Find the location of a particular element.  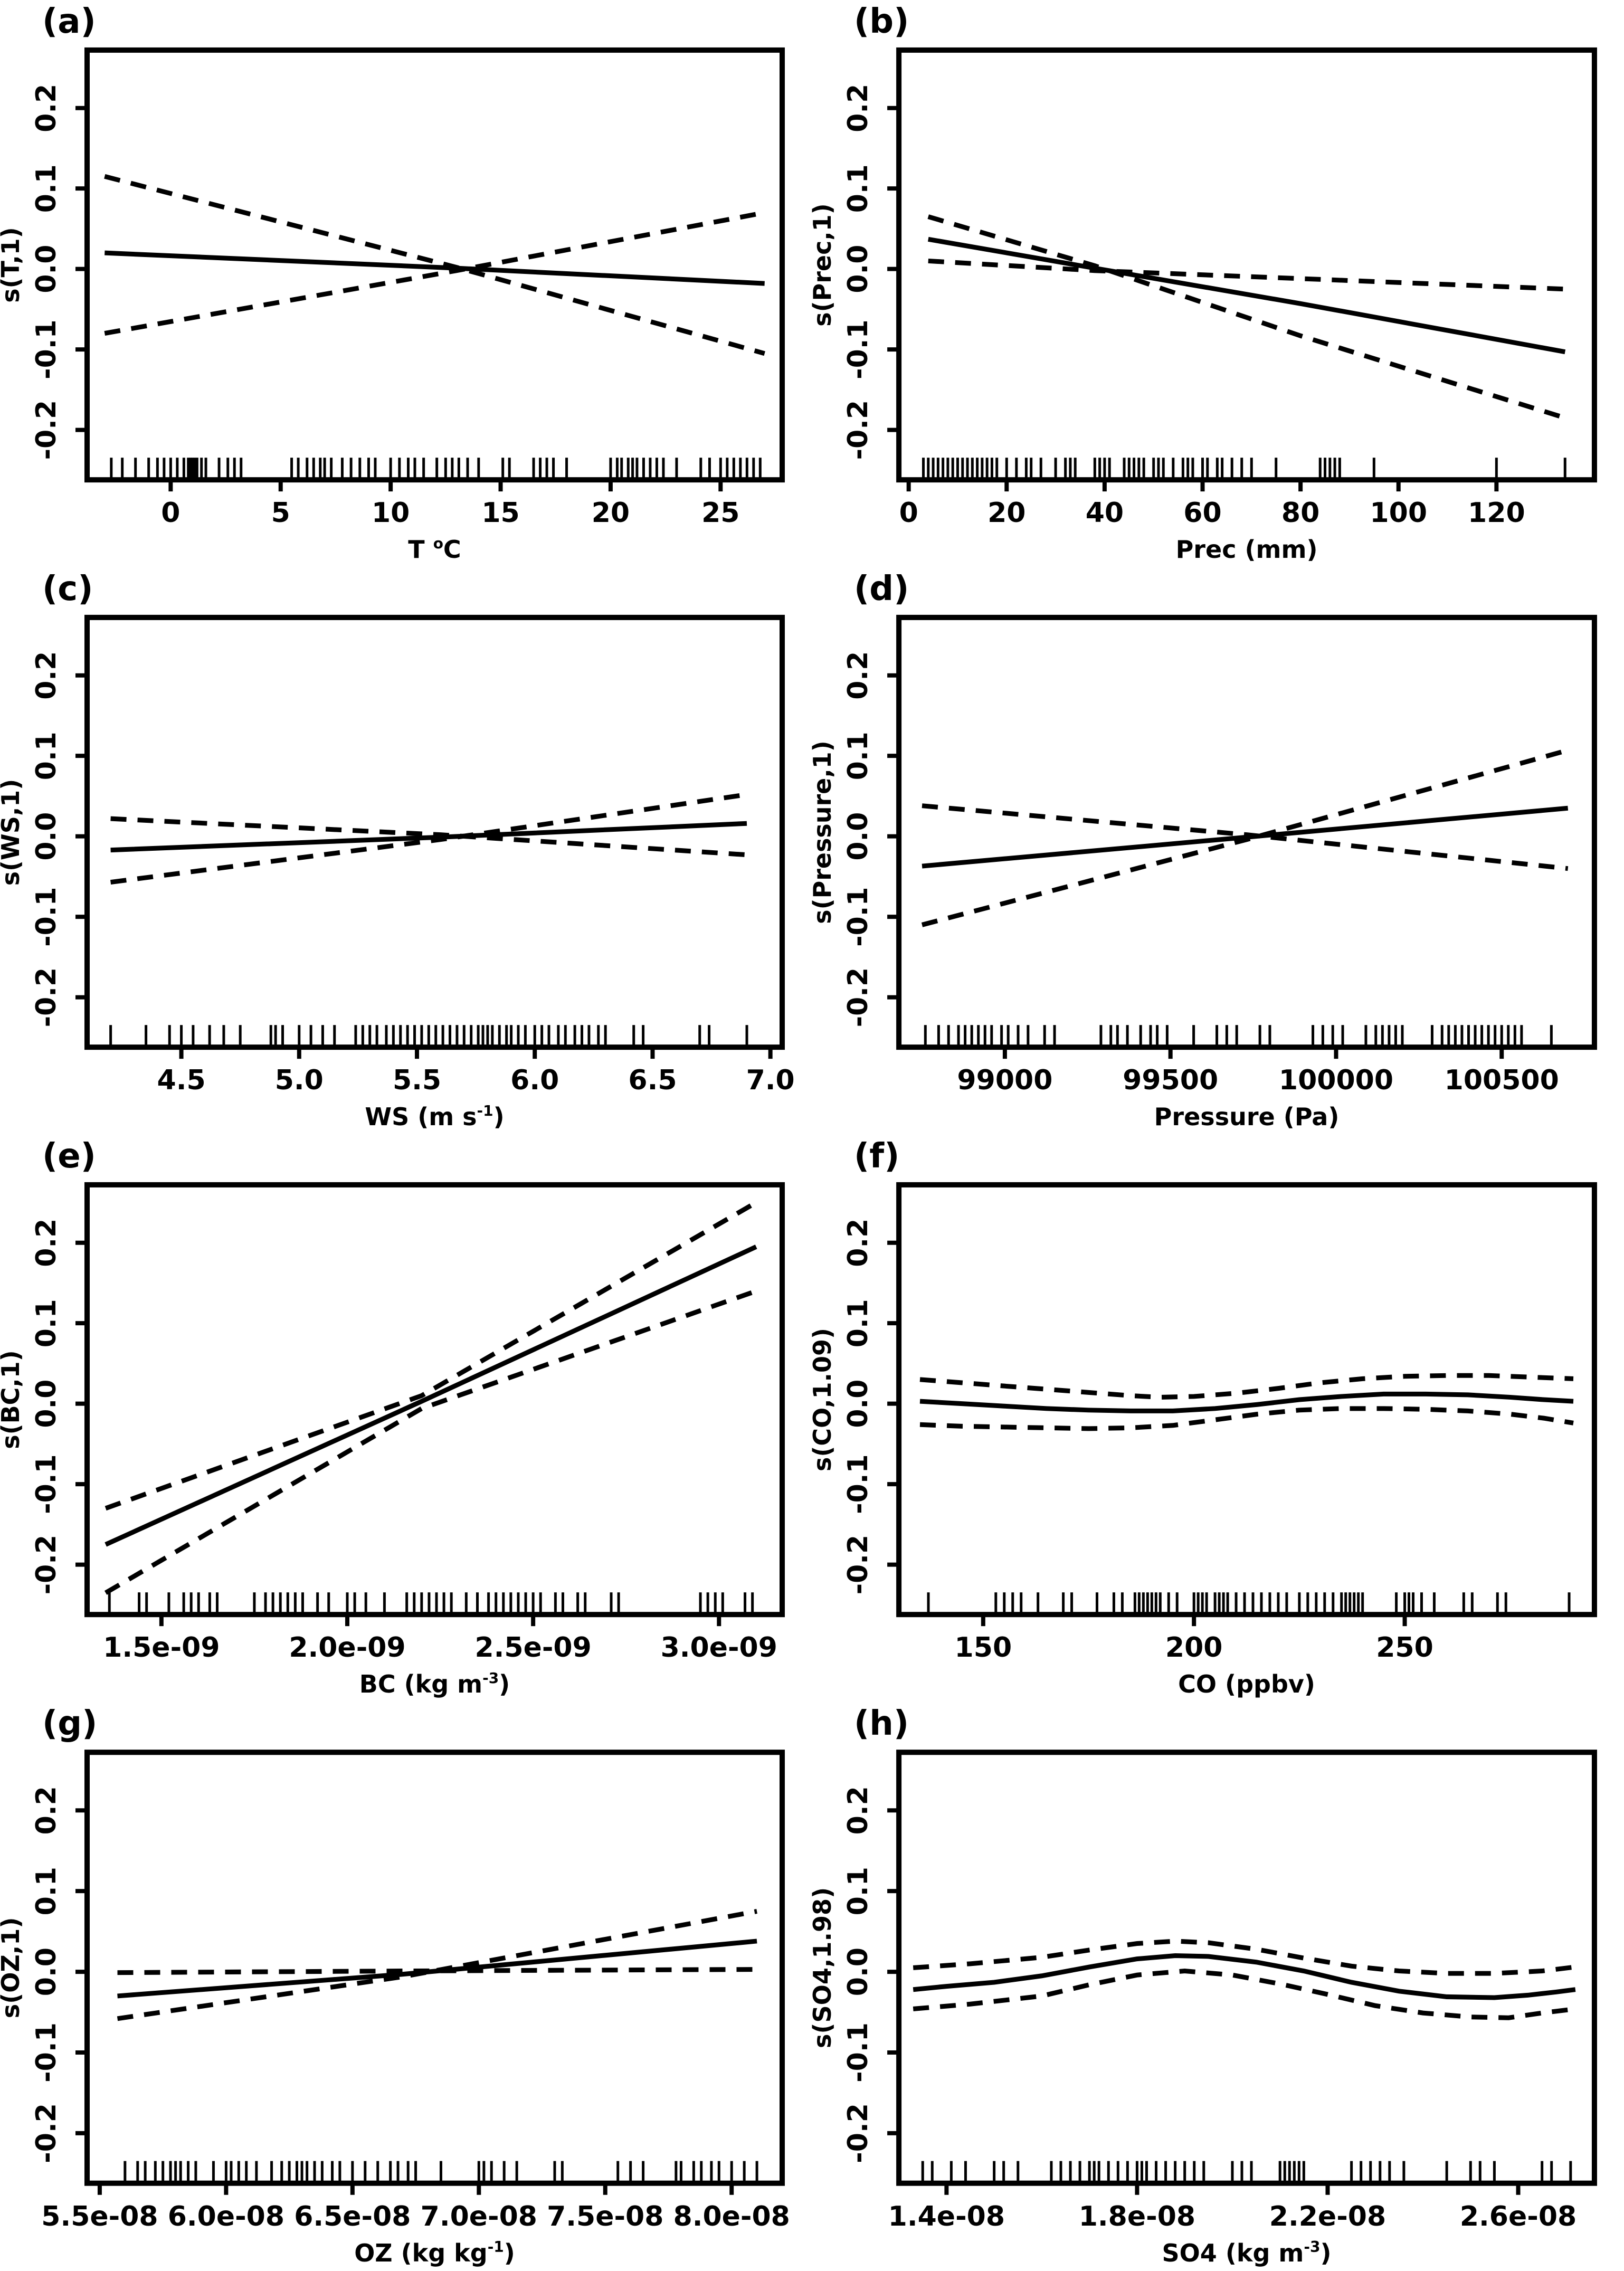

panel-c-label: (c) is located at coordinates (67, 589).